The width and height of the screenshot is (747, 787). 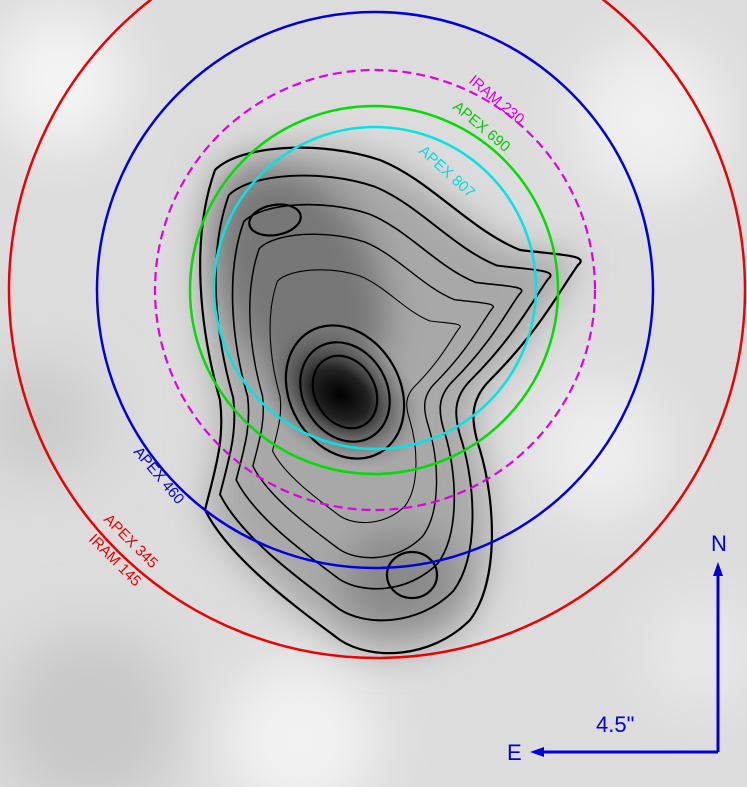 What do you see at coordinates (340, 395) in the screenshot?
I see `core` at bounding box center [340, 395].